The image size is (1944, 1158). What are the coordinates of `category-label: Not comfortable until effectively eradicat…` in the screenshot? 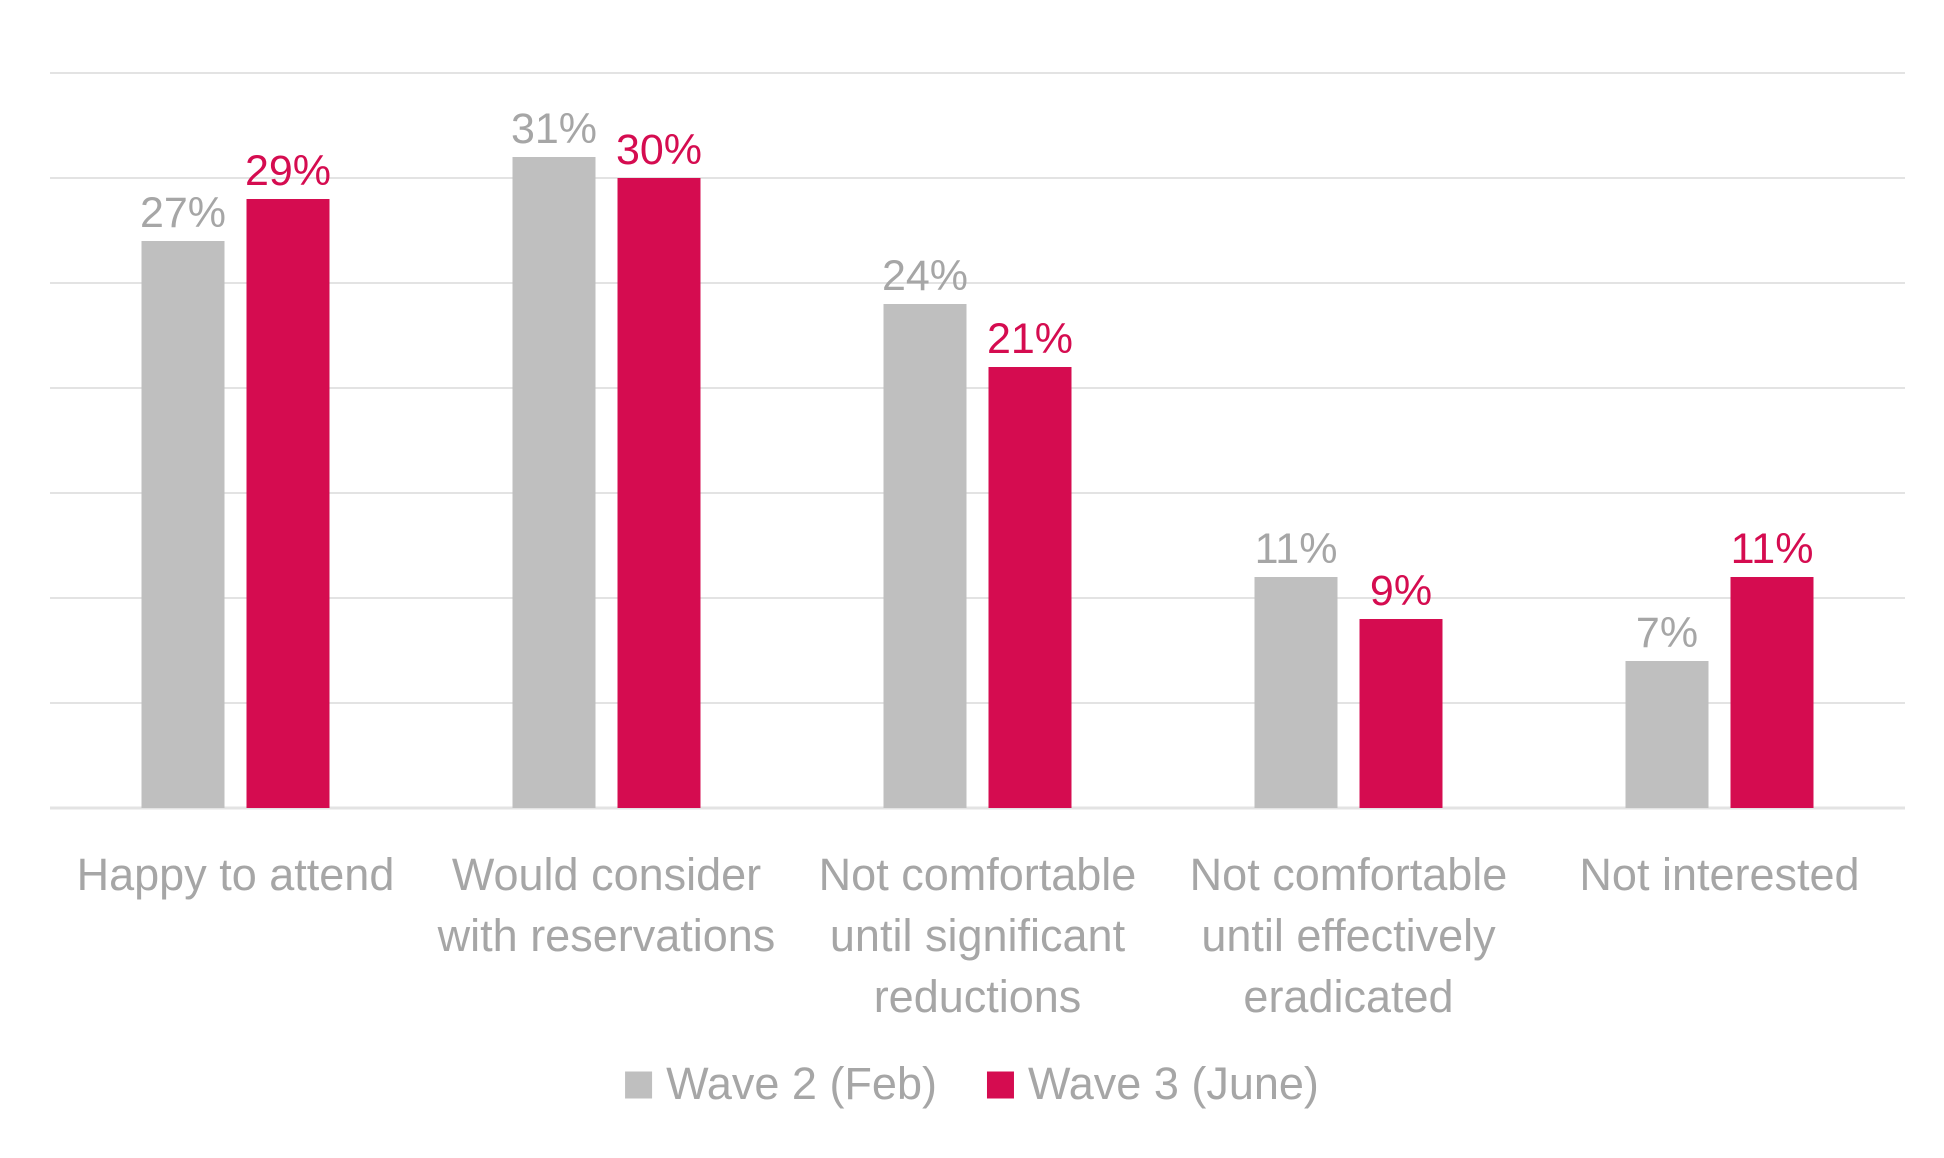 It's located at (1349, 935).